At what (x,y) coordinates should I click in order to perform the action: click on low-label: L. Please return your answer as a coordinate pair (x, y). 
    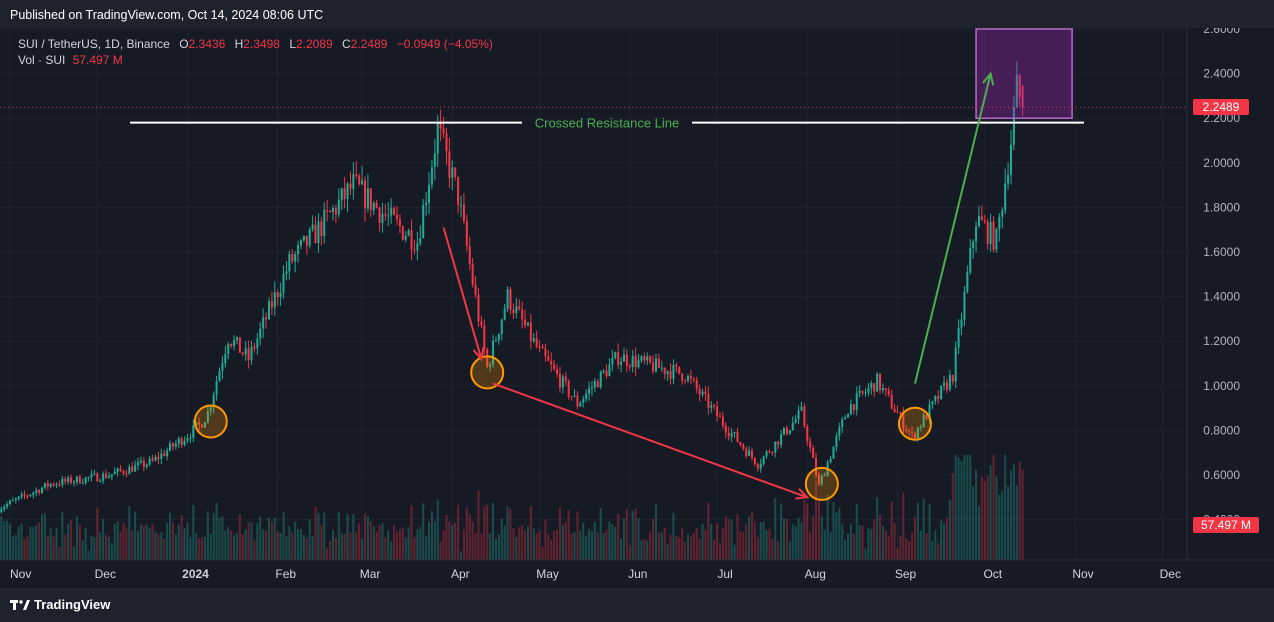
    Looking at the image, I should click on (292, 44).